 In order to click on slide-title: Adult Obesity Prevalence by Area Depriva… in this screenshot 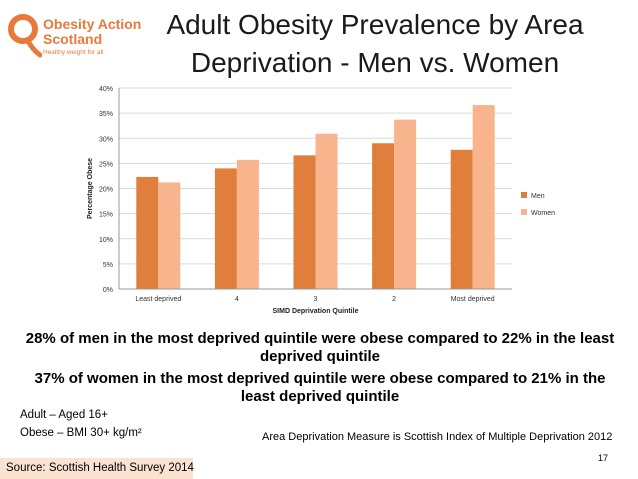, I will do `click(375, 44)`.